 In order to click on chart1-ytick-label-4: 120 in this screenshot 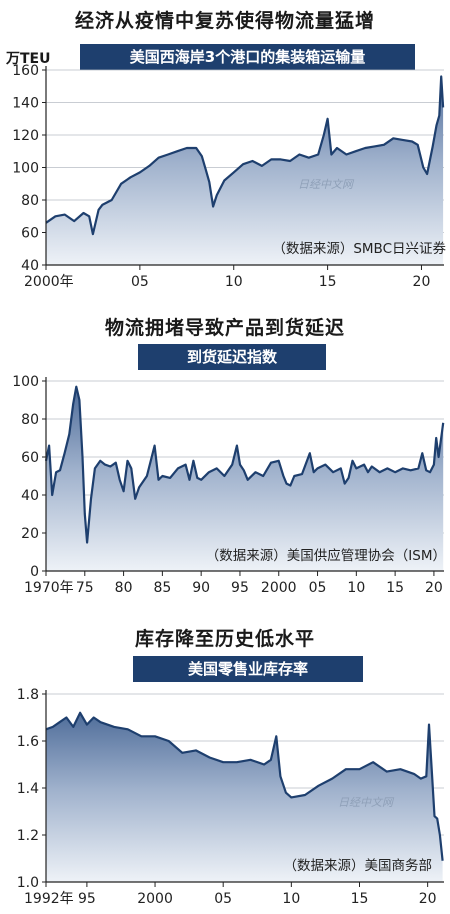, I will do `click(25, 136)`.